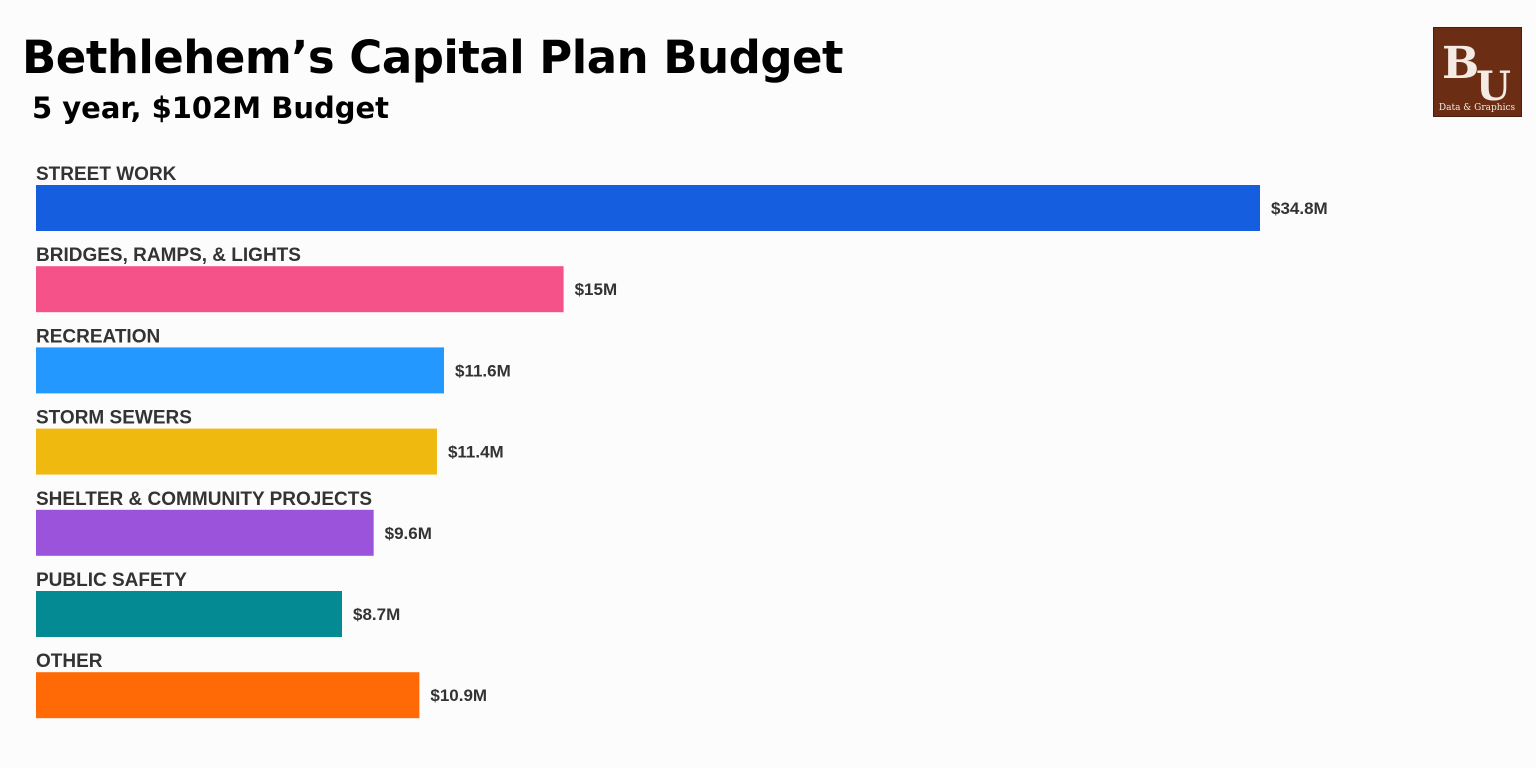 The width and height of the screenshot is (1536, 768). What do you see at coordinates (458, 695) in the screenshot?
I see `value-label: $10.9M` at bounding box center [458, 695].